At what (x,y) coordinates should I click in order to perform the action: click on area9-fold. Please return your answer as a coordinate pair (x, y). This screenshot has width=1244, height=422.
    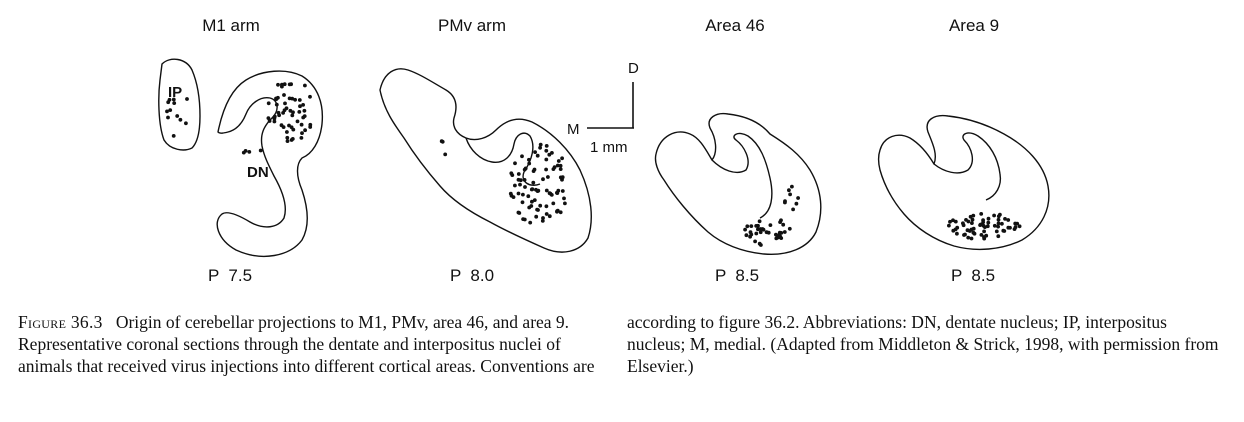
    Looking at the image, I should click on (967, 166).